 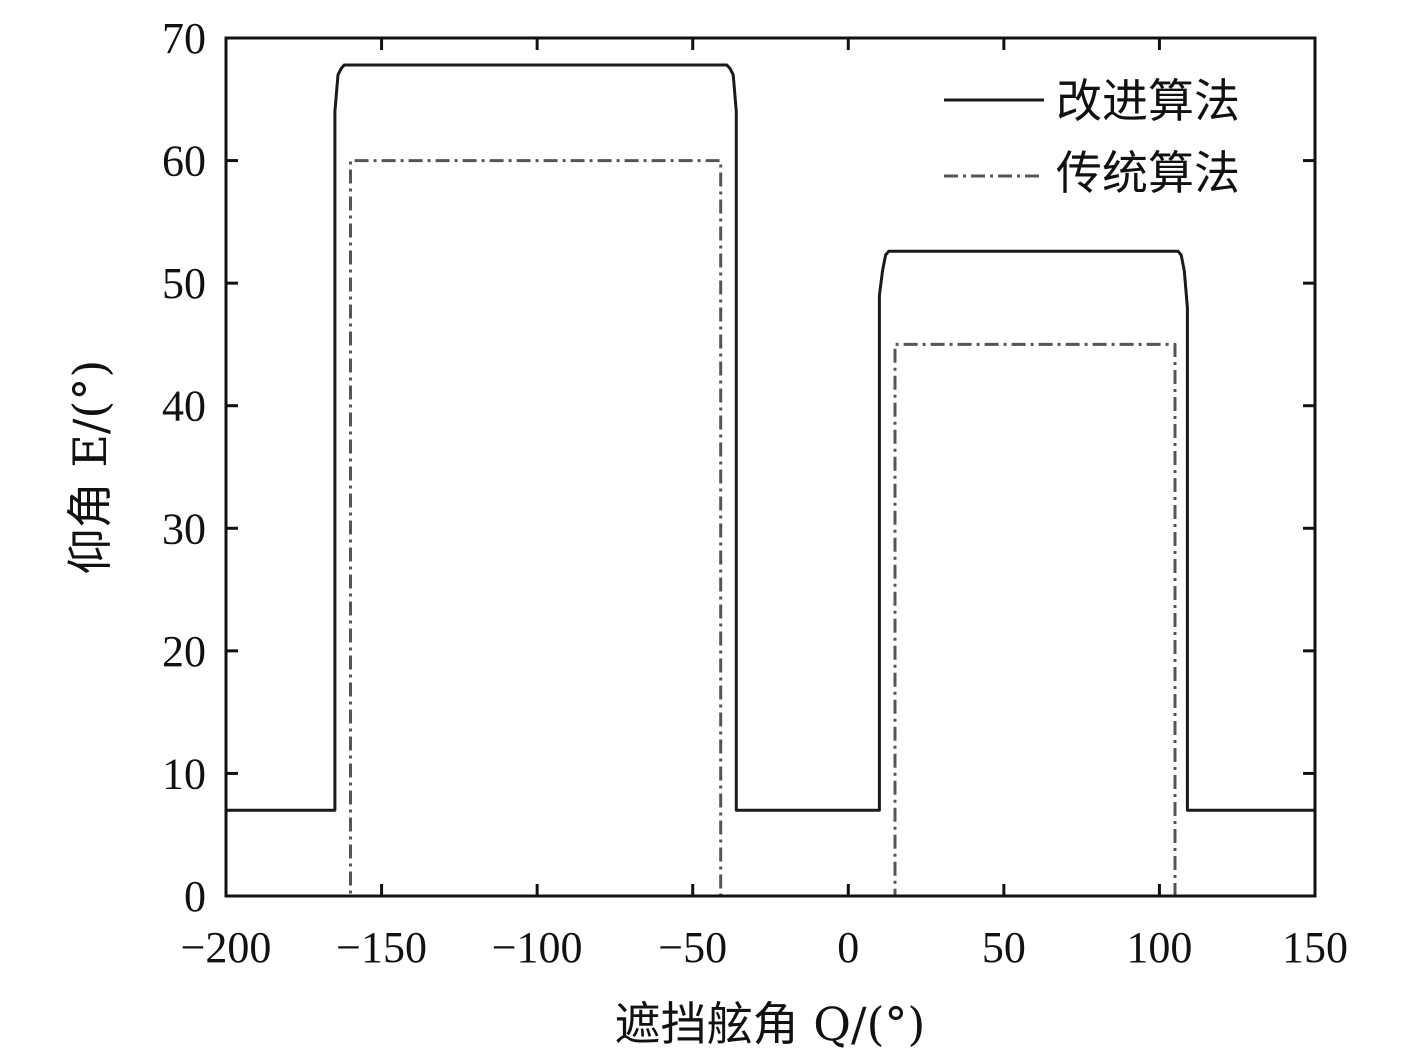 I want to click on y-tick-label: 30, so click(x=184, y=528).